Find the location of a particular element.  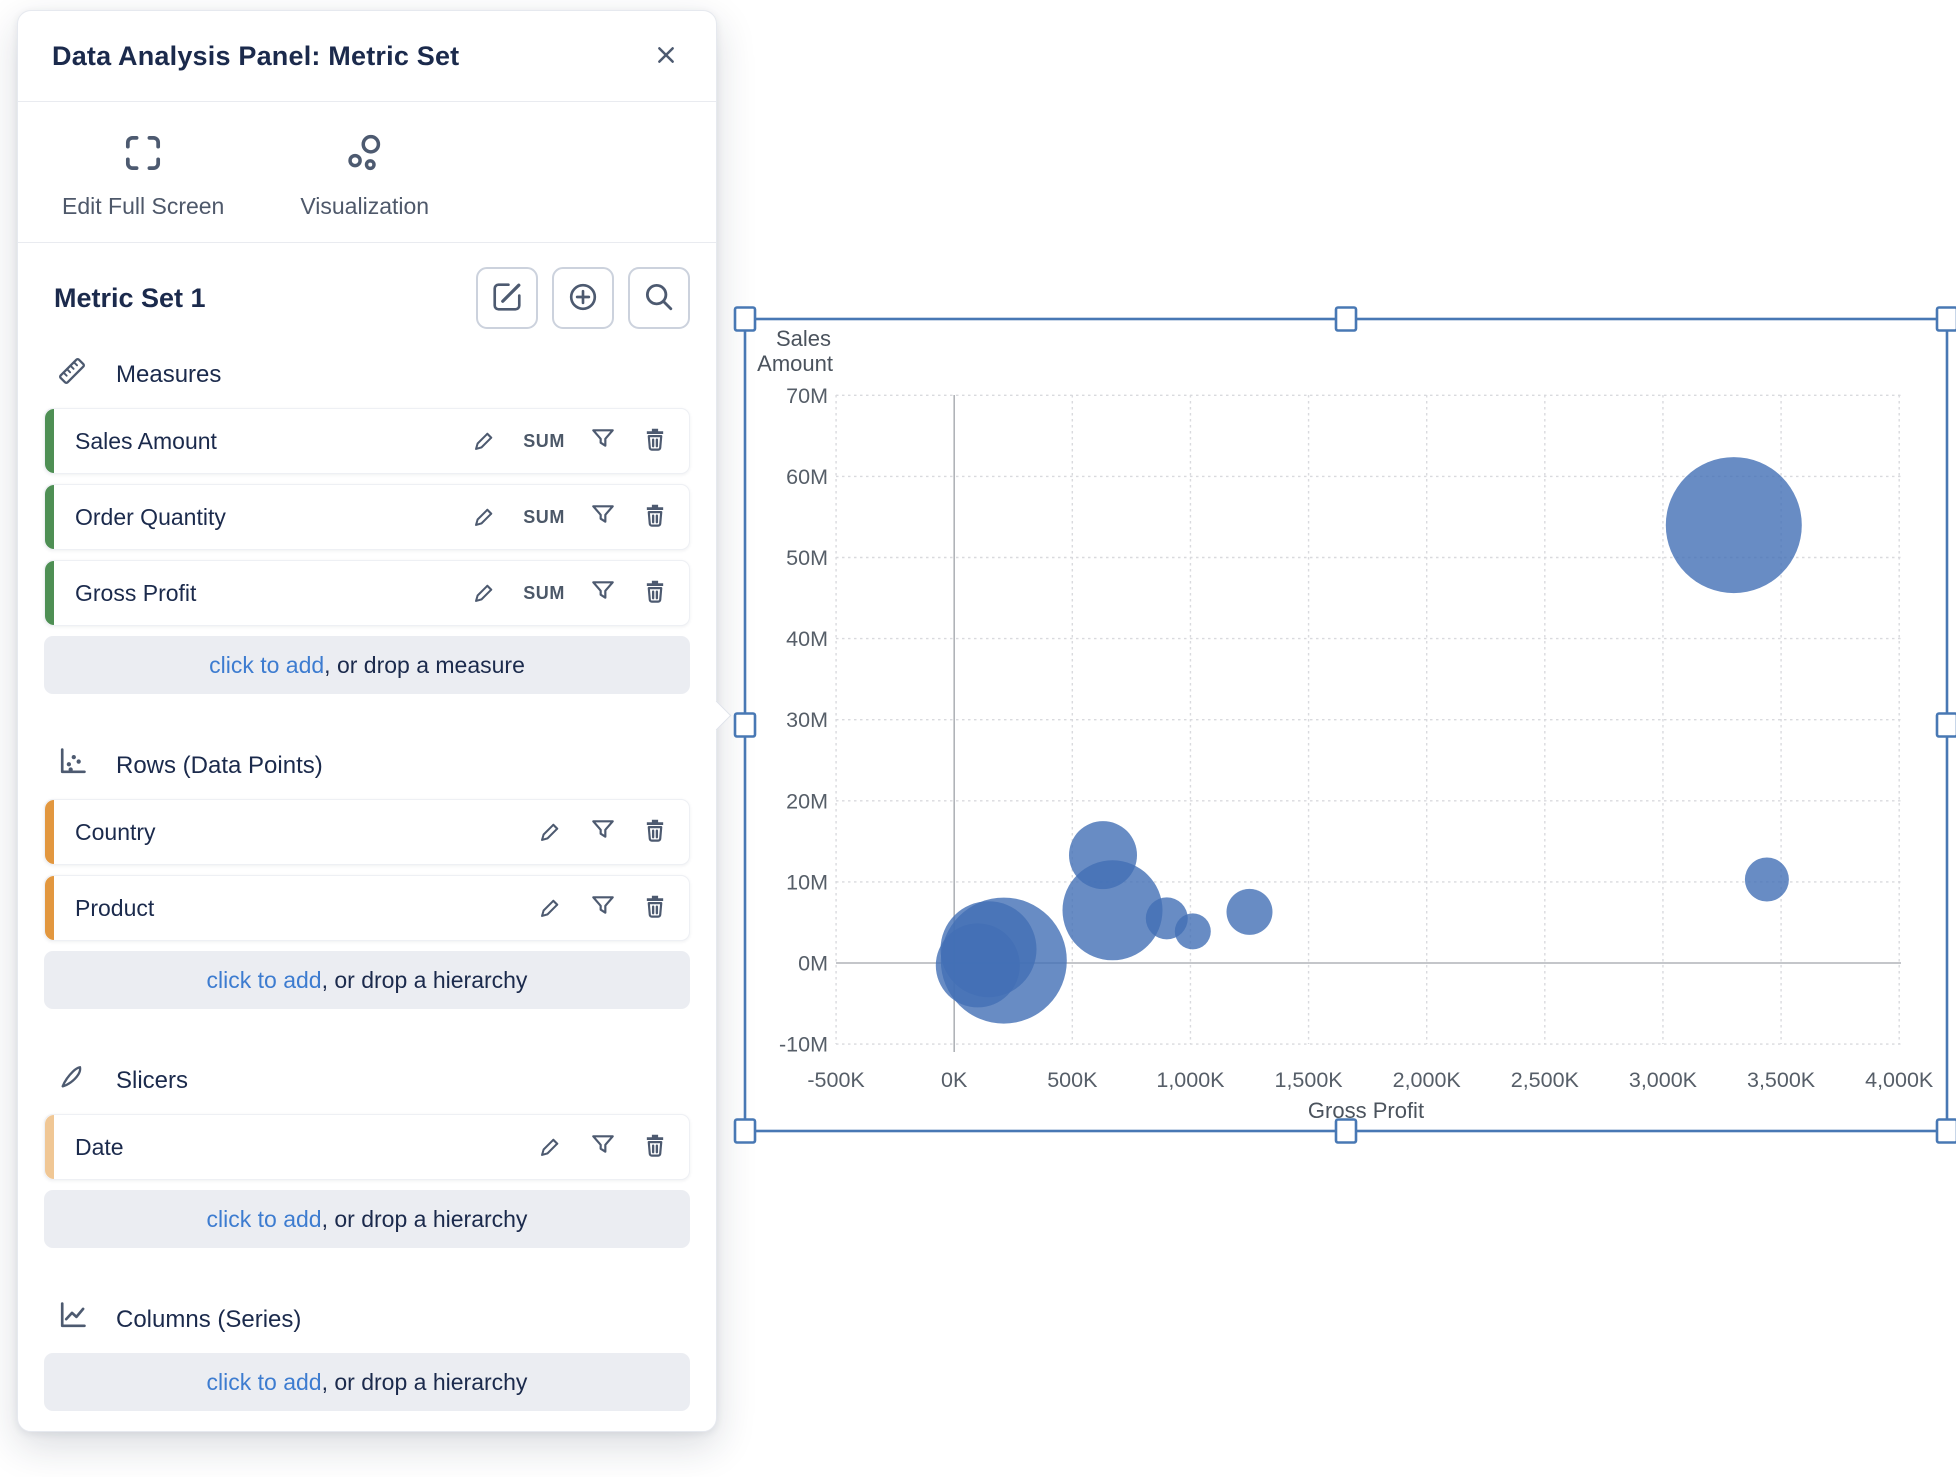

add-rows-row: click to add, or drop a hierarchy is located at coordinates (367, 980).